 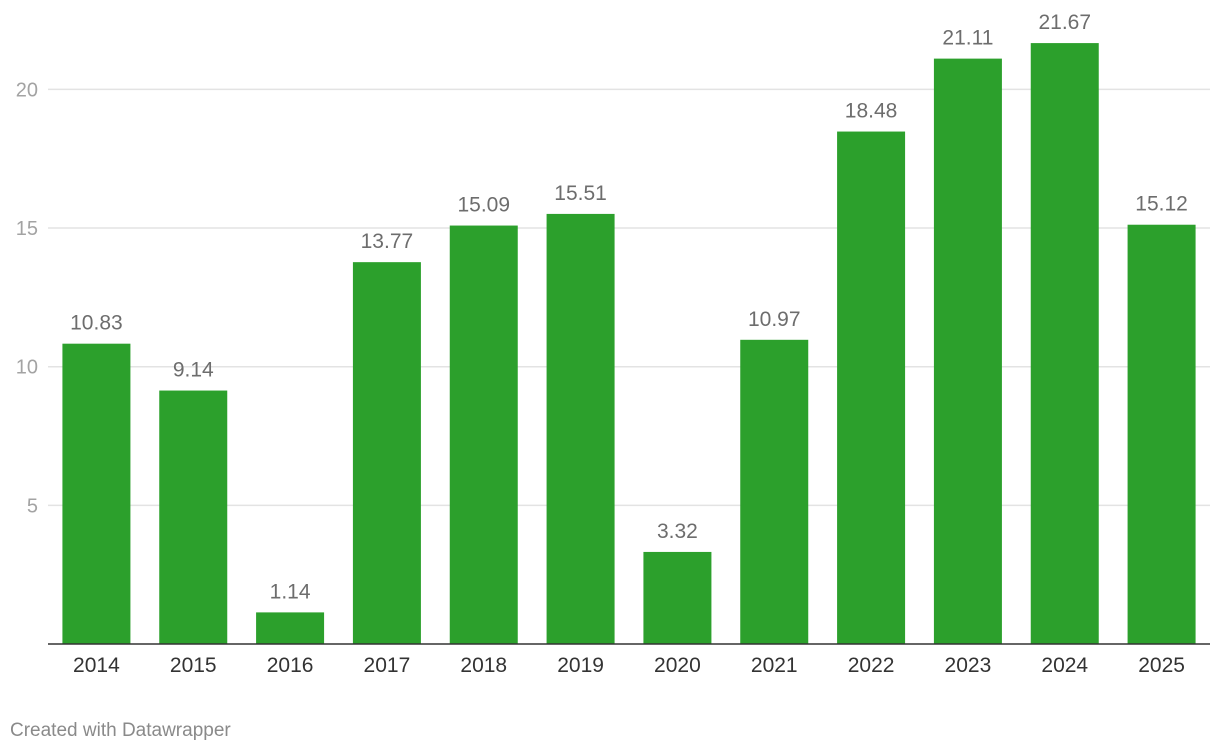 What do you see at coordinates (967, 38) in the screenshot?
I see `data-label: 21.11` at bounding box center [967, 38].